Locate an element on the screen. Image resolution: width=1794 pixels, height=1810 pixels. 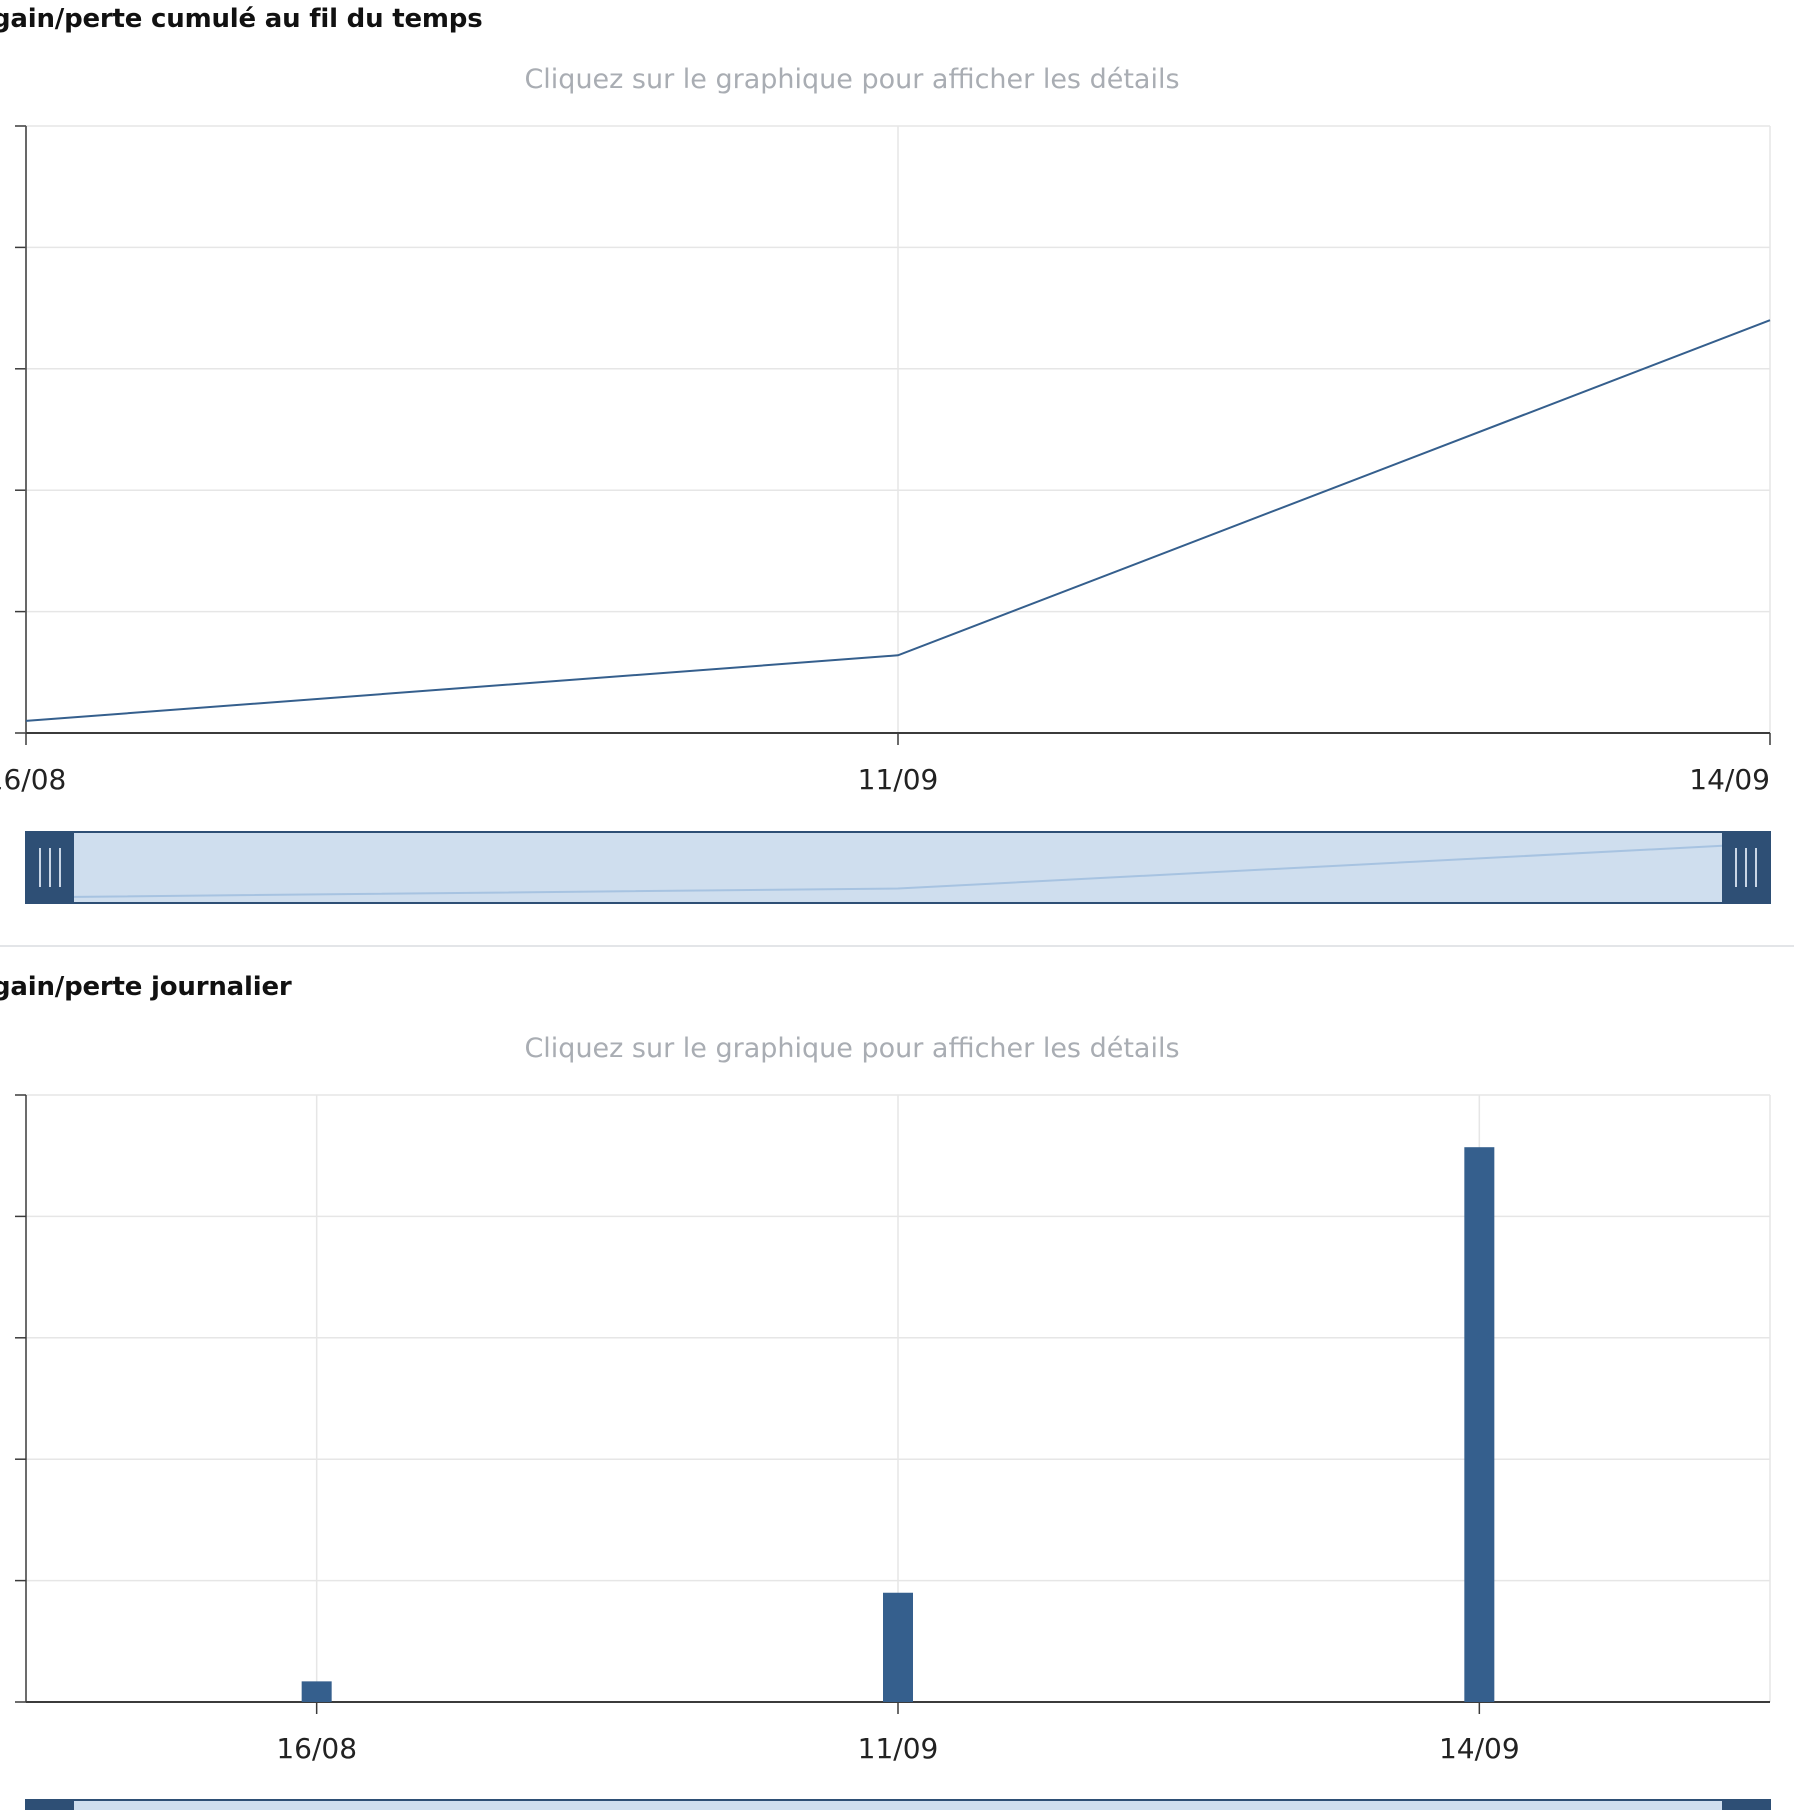
navigator-series-line is located at coordinates (898, 870).